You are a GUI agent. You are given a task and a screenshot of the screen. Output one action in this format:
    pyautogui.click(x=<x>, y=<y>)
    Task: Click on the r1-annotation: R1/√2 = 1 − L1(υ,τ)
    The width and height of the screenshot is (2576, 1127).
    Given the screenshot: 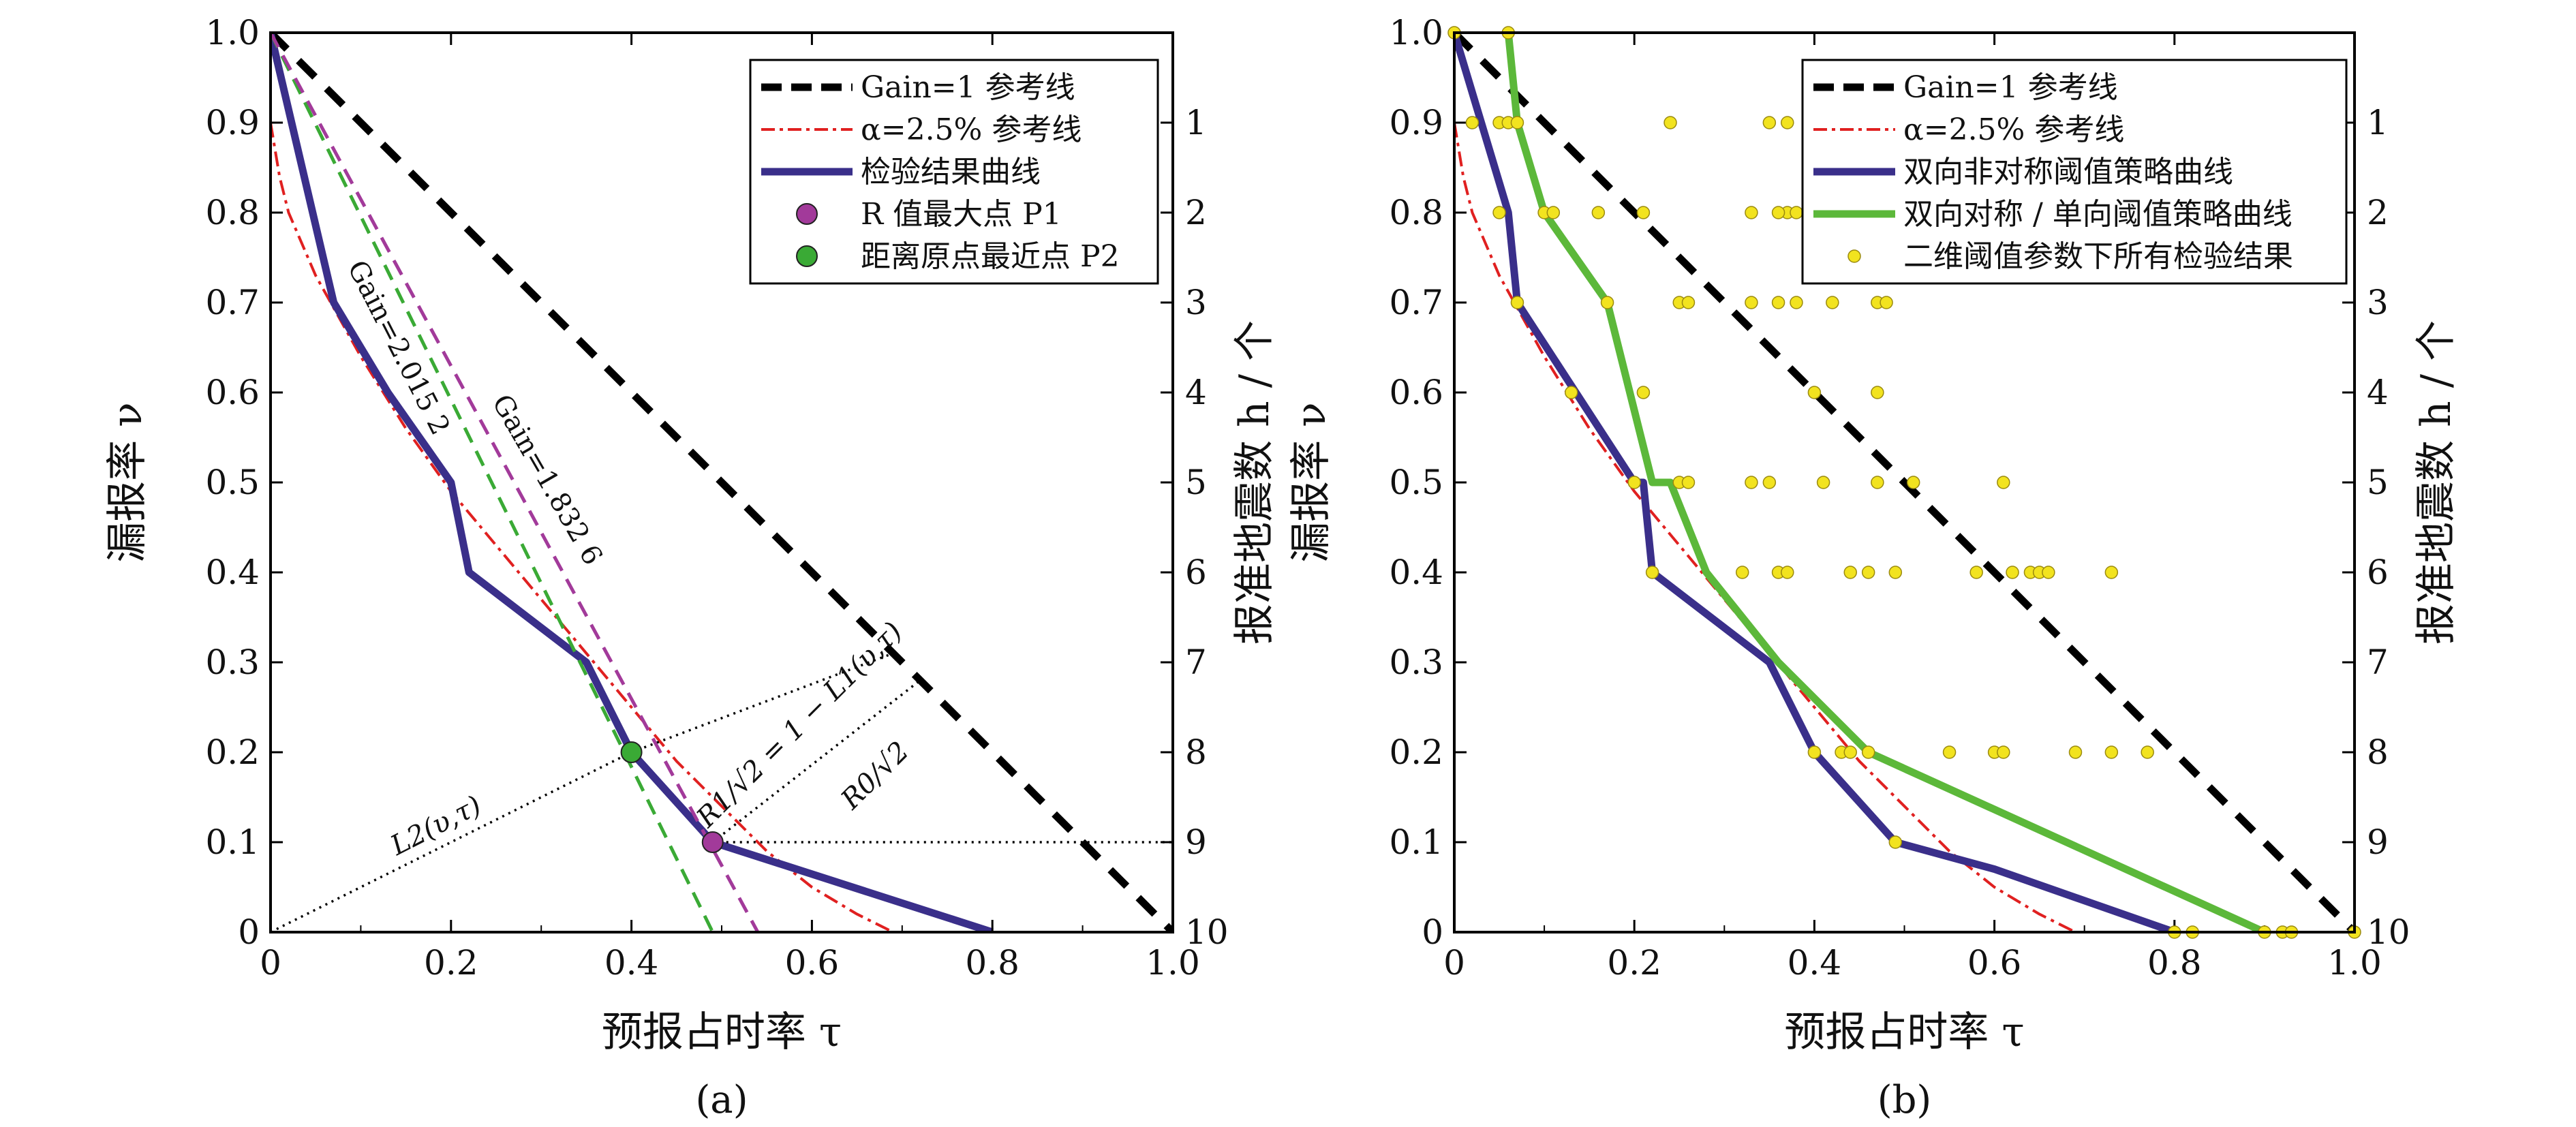 What is the action you would take?
    pyautogui.click(x=799, y=725)
    